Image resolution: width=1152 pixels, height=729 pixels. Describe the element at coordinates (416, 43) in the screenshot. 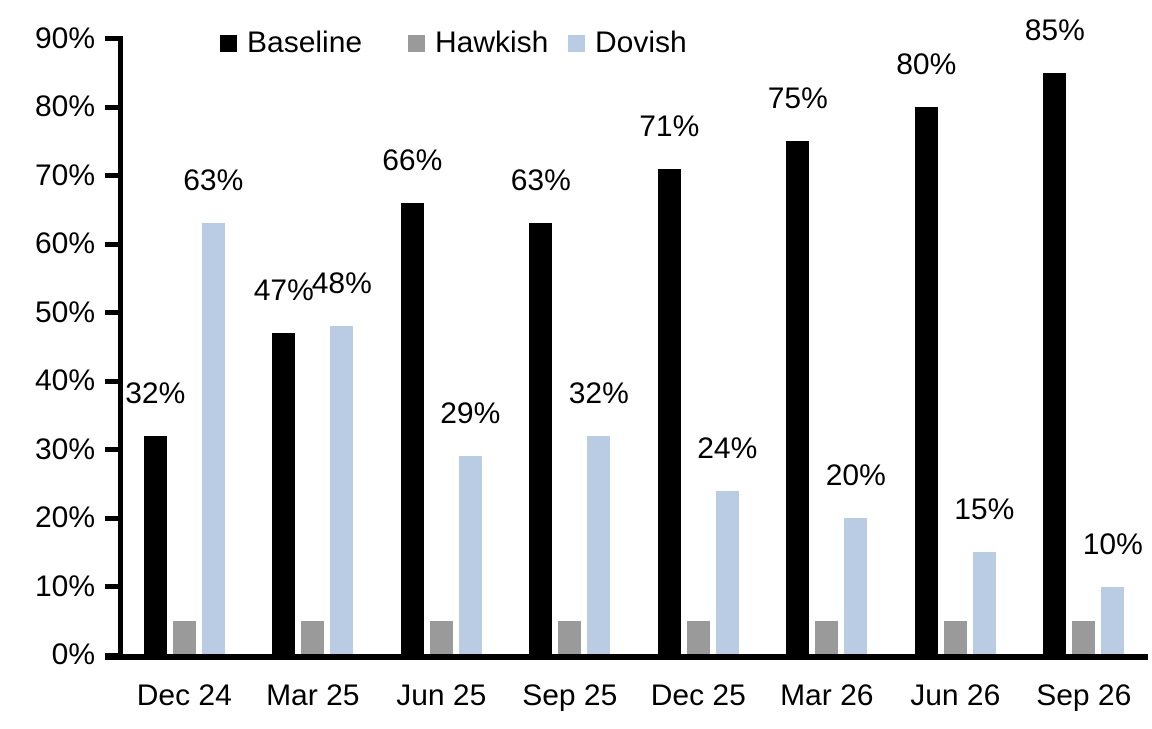

I see `legend-swatch-hawkish` at that location.